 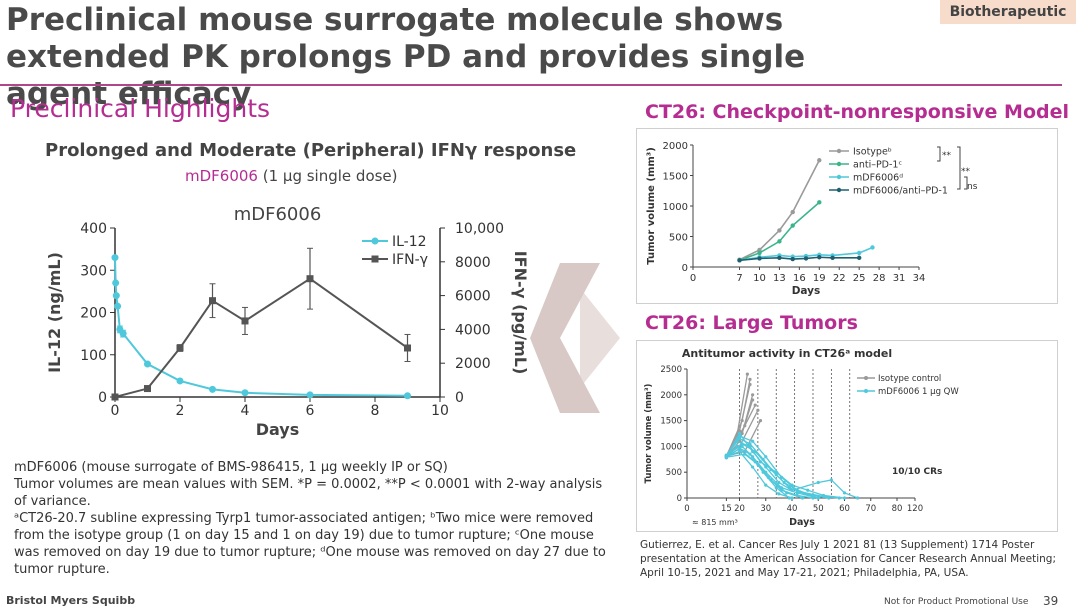 I want to click on legend-label: anti–PD-1ᶜ, so click(x=877, y=165).